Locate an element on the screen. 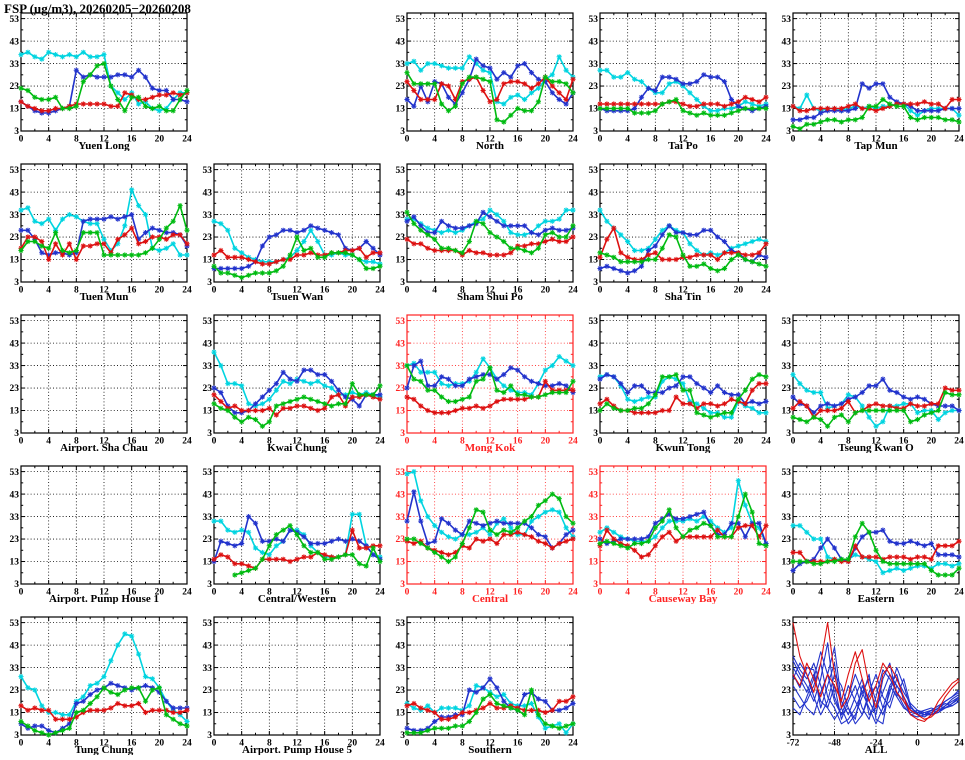 The image size is (965, 760). svg-text: -24 is located at coordinates (876, 744).